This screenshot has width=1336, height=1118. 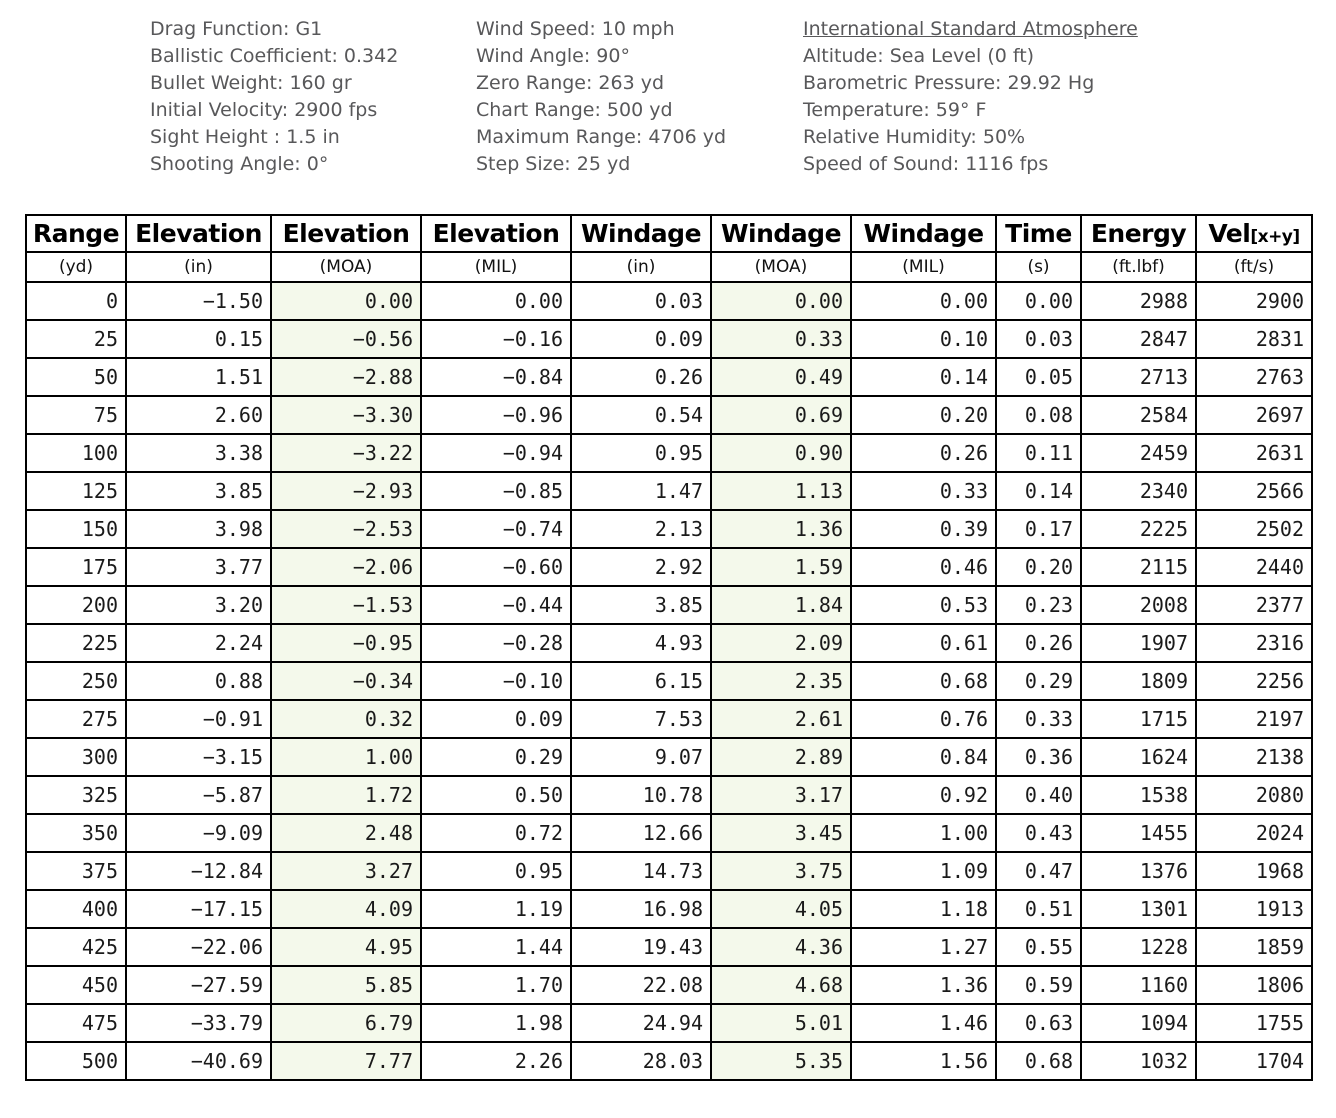 I want to click on cell-elevation-in: −22.06, so click(x=198, y=947).